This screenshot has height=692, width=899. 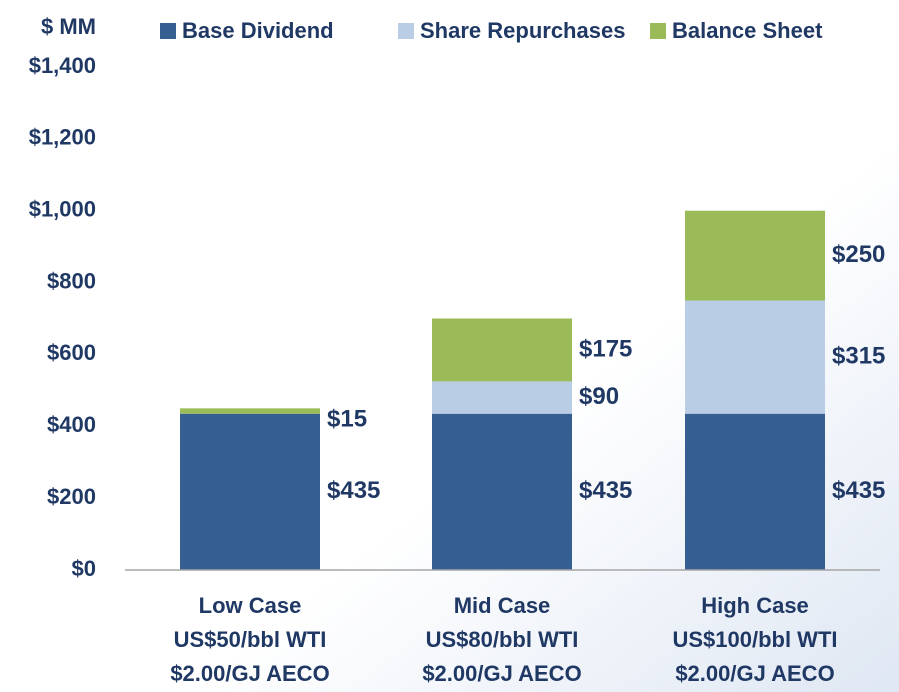 I want to click on y-tick-label: $1,400, so click(x=62, y=65).